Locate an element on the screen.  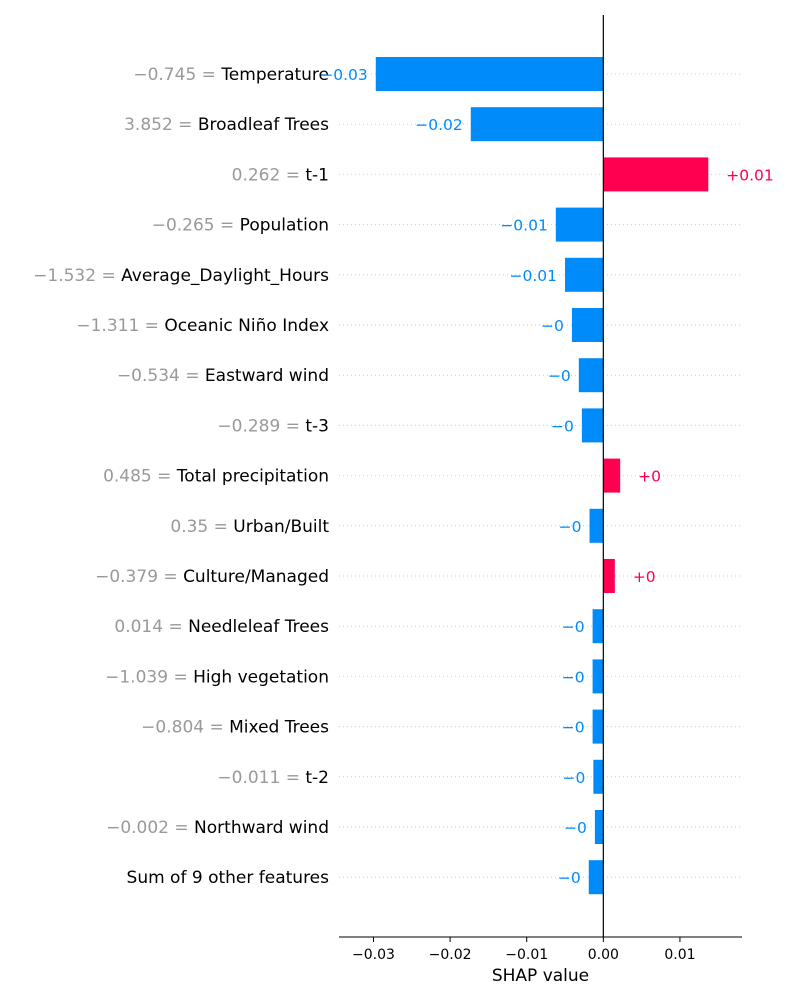
feature-label: −0.379 = Culture/Managed is located at coordinates (212, 577).